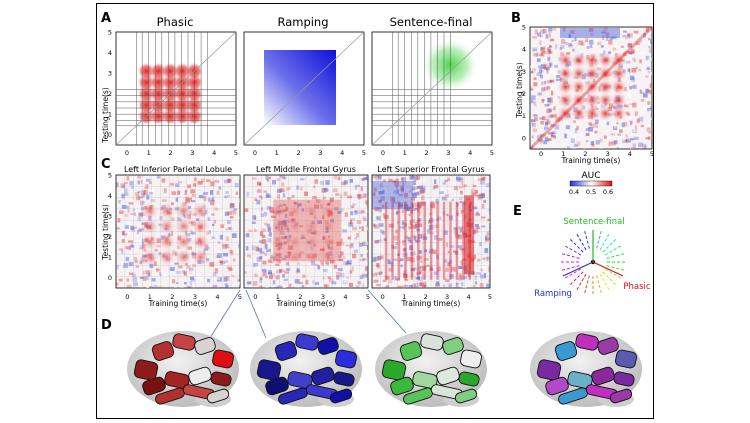 Image resolution: width=750 pixels, height=423 pixels. Describe the element at coordinates (393, 195) in the screenshot. I see `c3-blue-patch` at that location.